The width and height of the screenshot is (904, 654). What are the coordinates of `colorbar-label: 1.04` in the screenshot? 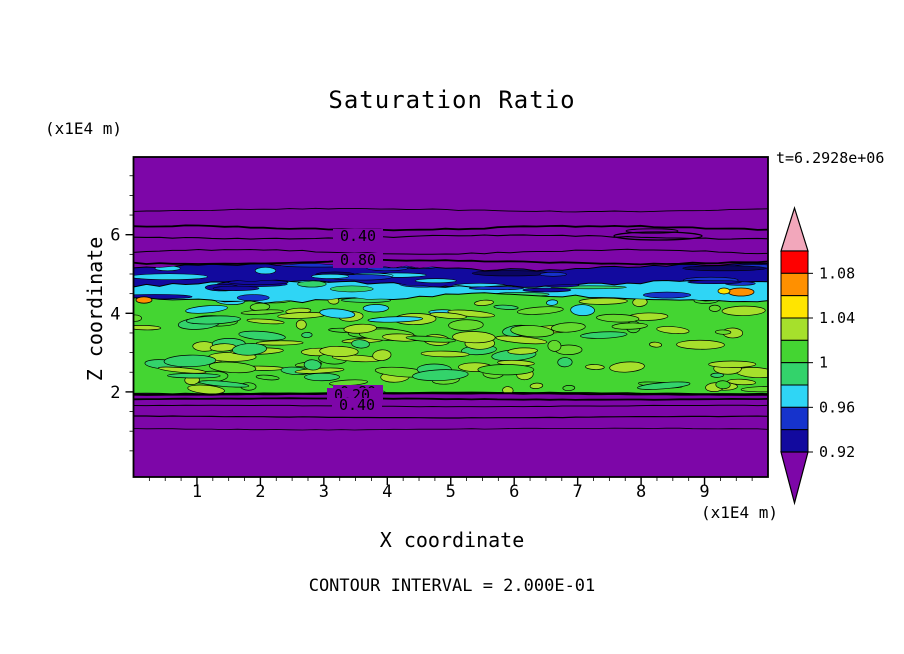 It's located at (837, 318).